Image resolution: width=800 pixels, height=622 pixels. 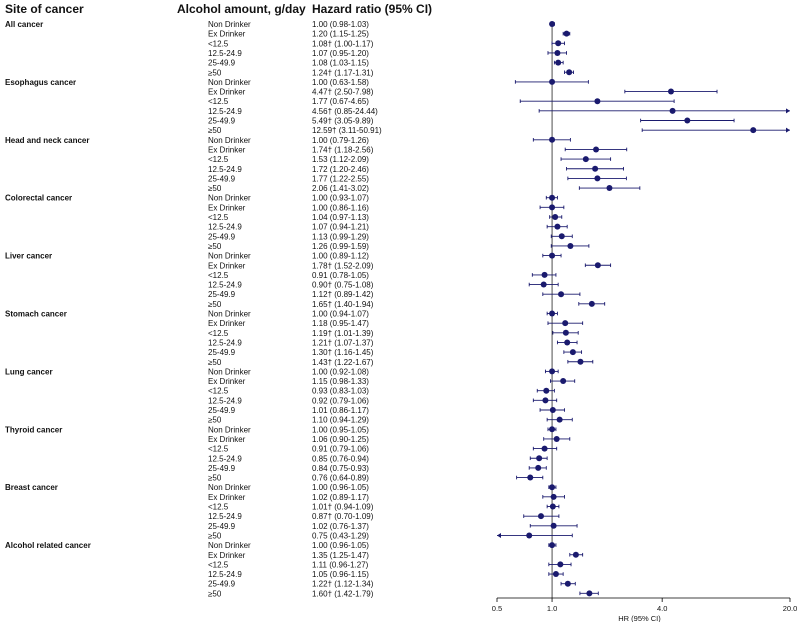 What do you see at coordinates (340, 410) in the screenshot?
I see `hazard-ratio-text: 1.01 (0.86-1.17)` at bounding box center [340, 410].